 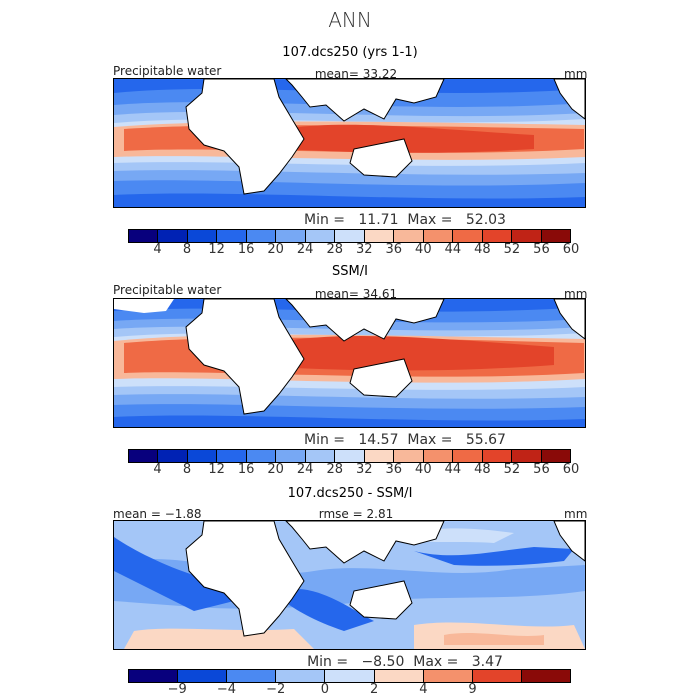 I want to click on panel-1-minmax: Min = 11.71 Max = 52.03, so click(x=405, y=220).